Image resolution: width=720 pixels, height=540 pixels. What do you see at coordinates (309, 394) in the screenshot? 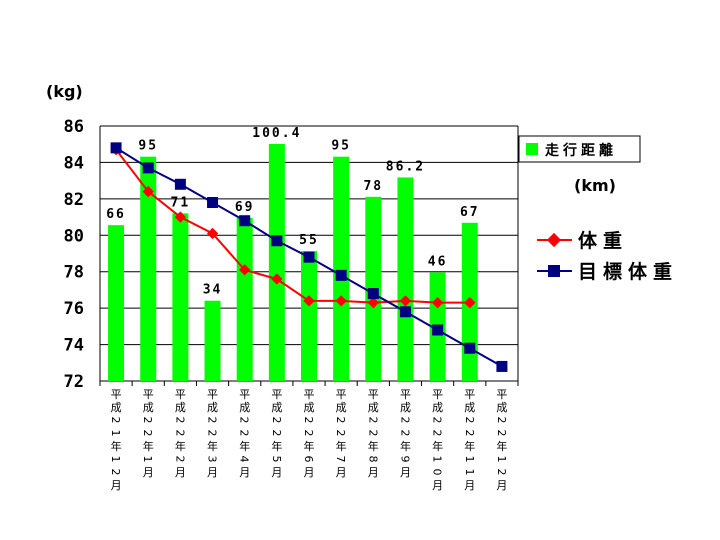
I see `x-label-6-char-0: 平` at bounding box center [309, 394].